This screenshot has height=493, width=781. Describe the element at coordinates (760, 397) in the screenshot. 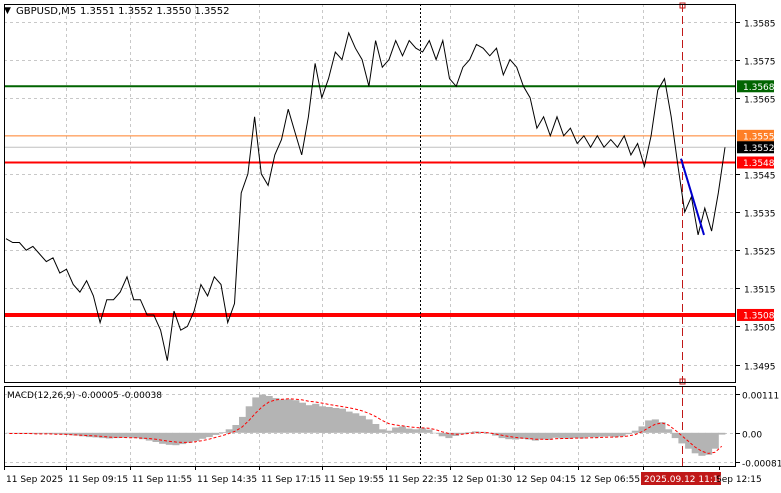

I see `macd-tick-label: 0.00111` at that location.